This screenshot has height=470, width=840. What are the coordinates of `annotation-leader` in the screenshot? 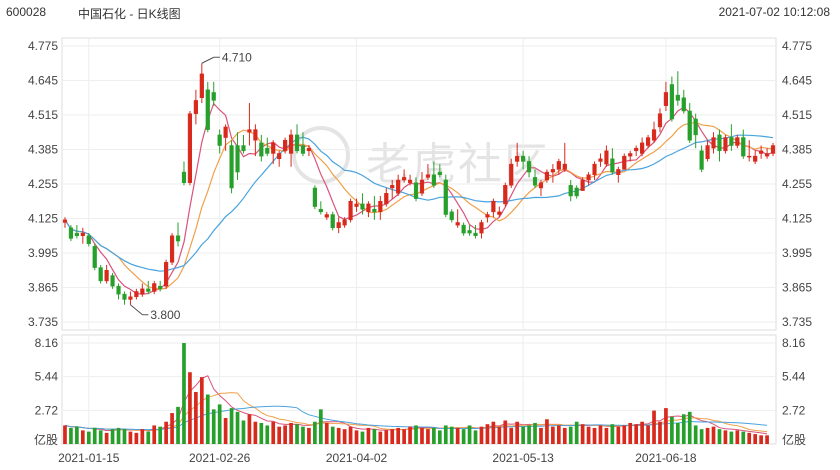 It's located at (208, 60).